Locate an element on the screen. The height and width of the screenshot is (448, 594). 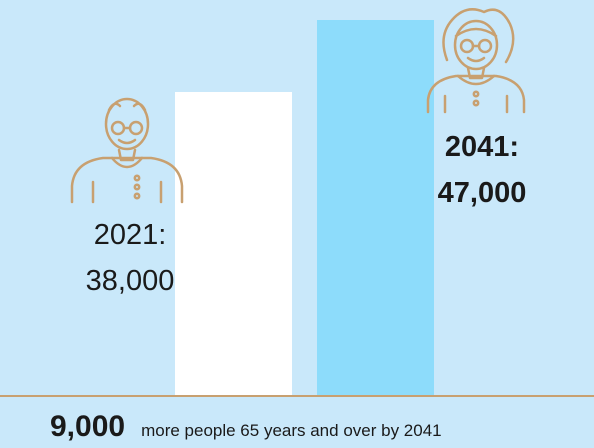
label-2021-value: 38,000 is located at coordinates (130, 281).